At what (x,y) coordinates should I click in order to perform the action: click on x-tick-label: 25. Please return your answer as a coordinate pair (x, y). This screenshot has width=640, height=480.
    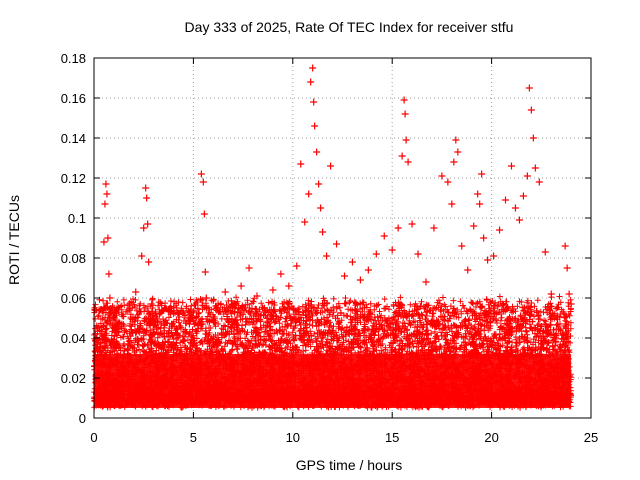
    Looking at the image, I should click on (591, 437).